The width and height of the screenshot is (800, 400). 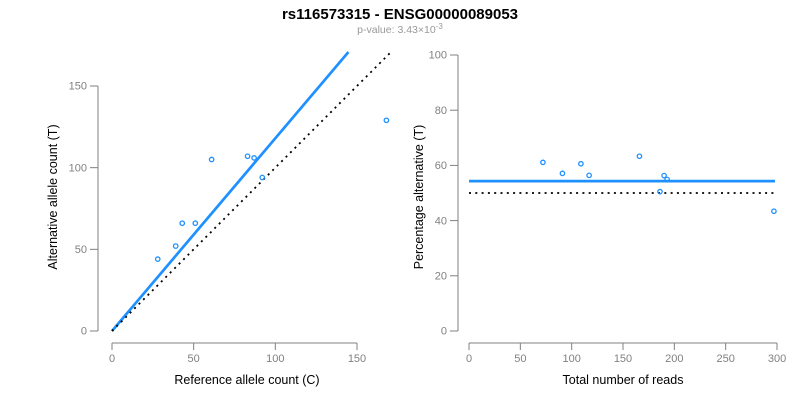 I want to click on y-tick-label: 80, so click(x=441, y=111).